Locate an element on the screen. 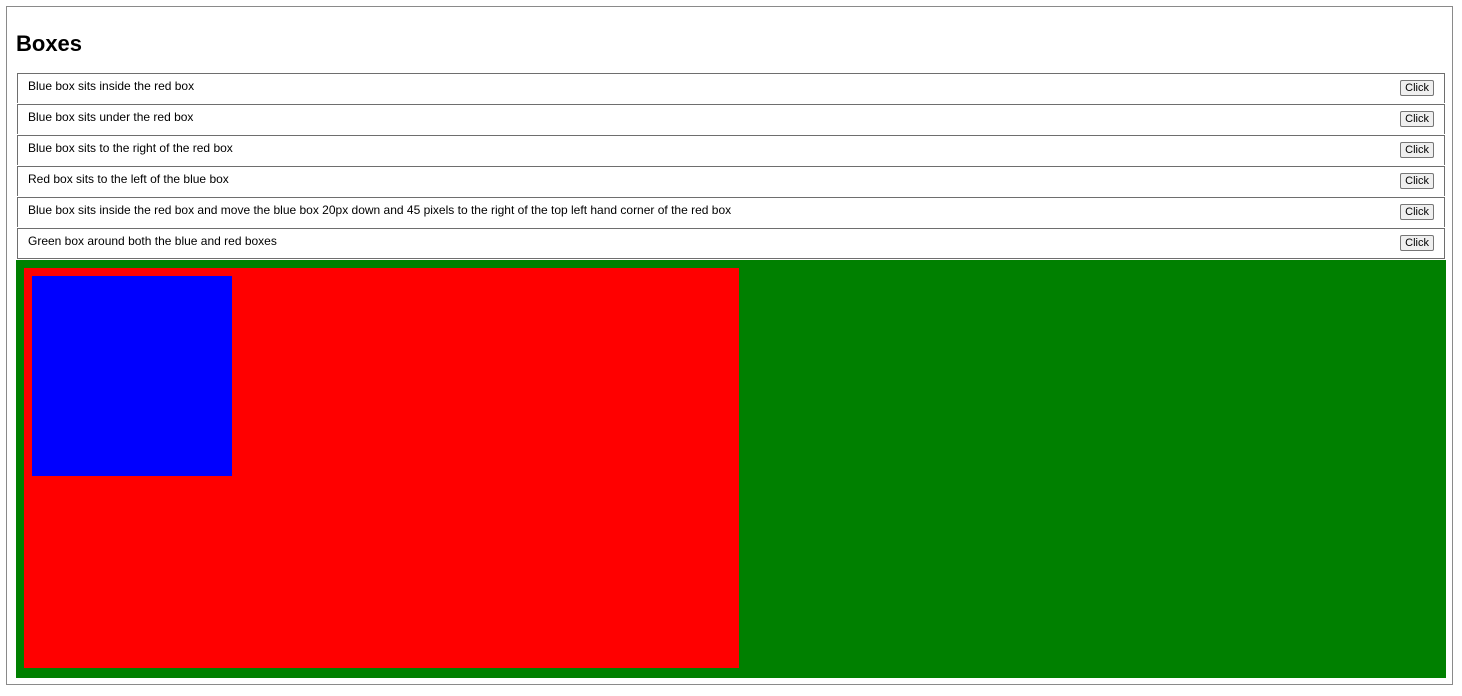 The image size is (1462, 696). click-button-green: Click is located at coordinates (1417, 243).